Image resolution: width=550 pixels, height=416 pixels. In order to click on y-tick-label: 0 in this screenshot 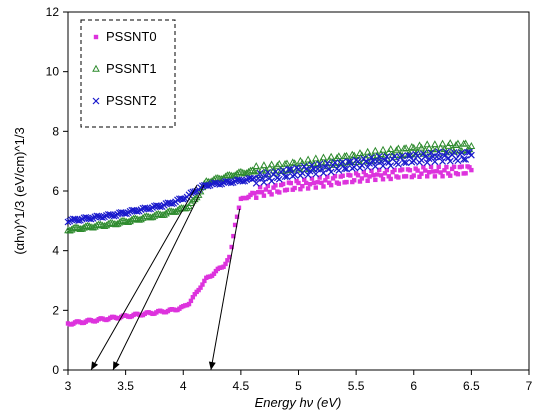, I will do `click(55, 370)`.